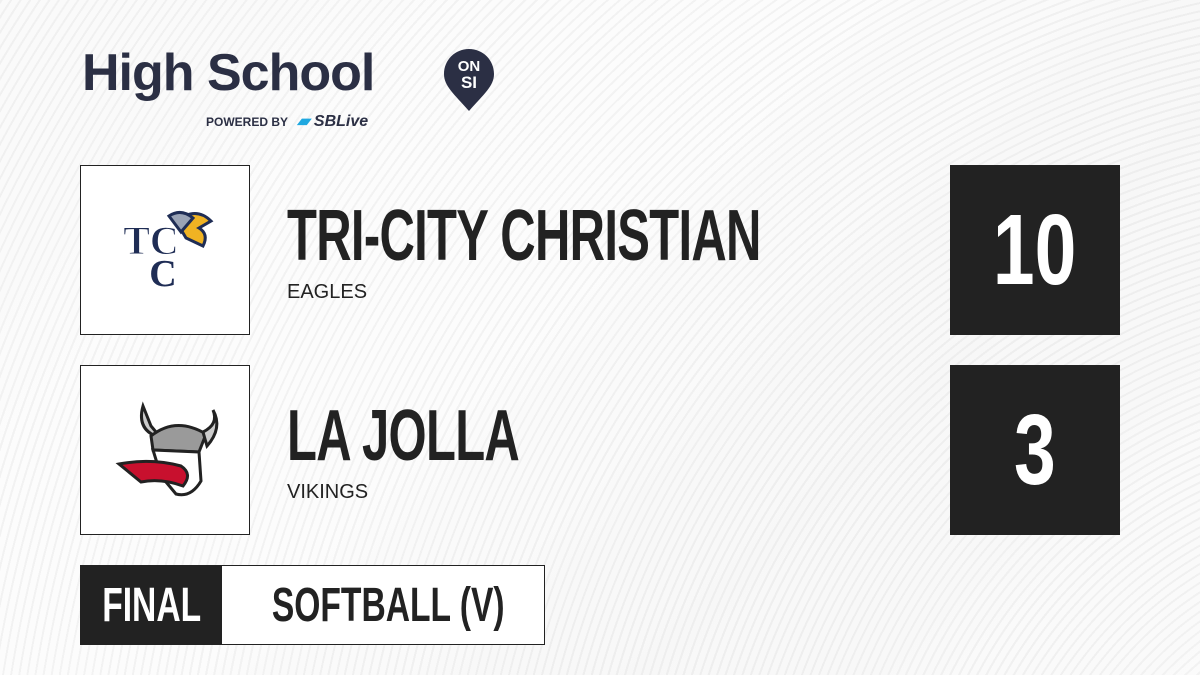 Image resolution: width=1200 pixels, height=675 pixels. What do you see at coordinates (247, 122) in the screenshot?
I see `powered-by-label: POWERED BY` at bounding box center [247, 122].